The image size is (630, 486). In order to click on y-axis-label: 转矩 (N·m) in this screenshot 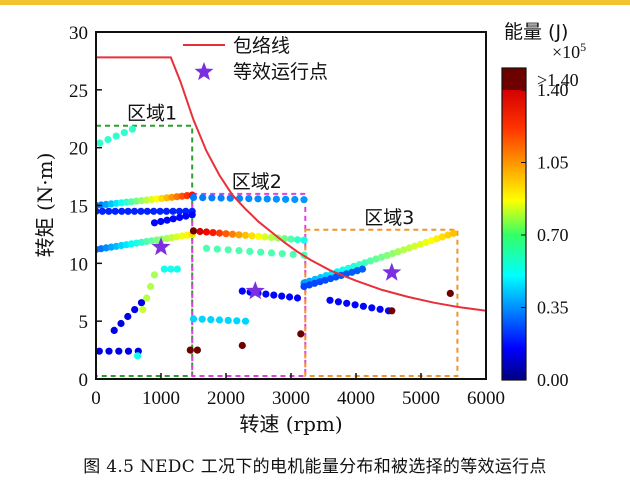, I will do `click(45, 205)`.